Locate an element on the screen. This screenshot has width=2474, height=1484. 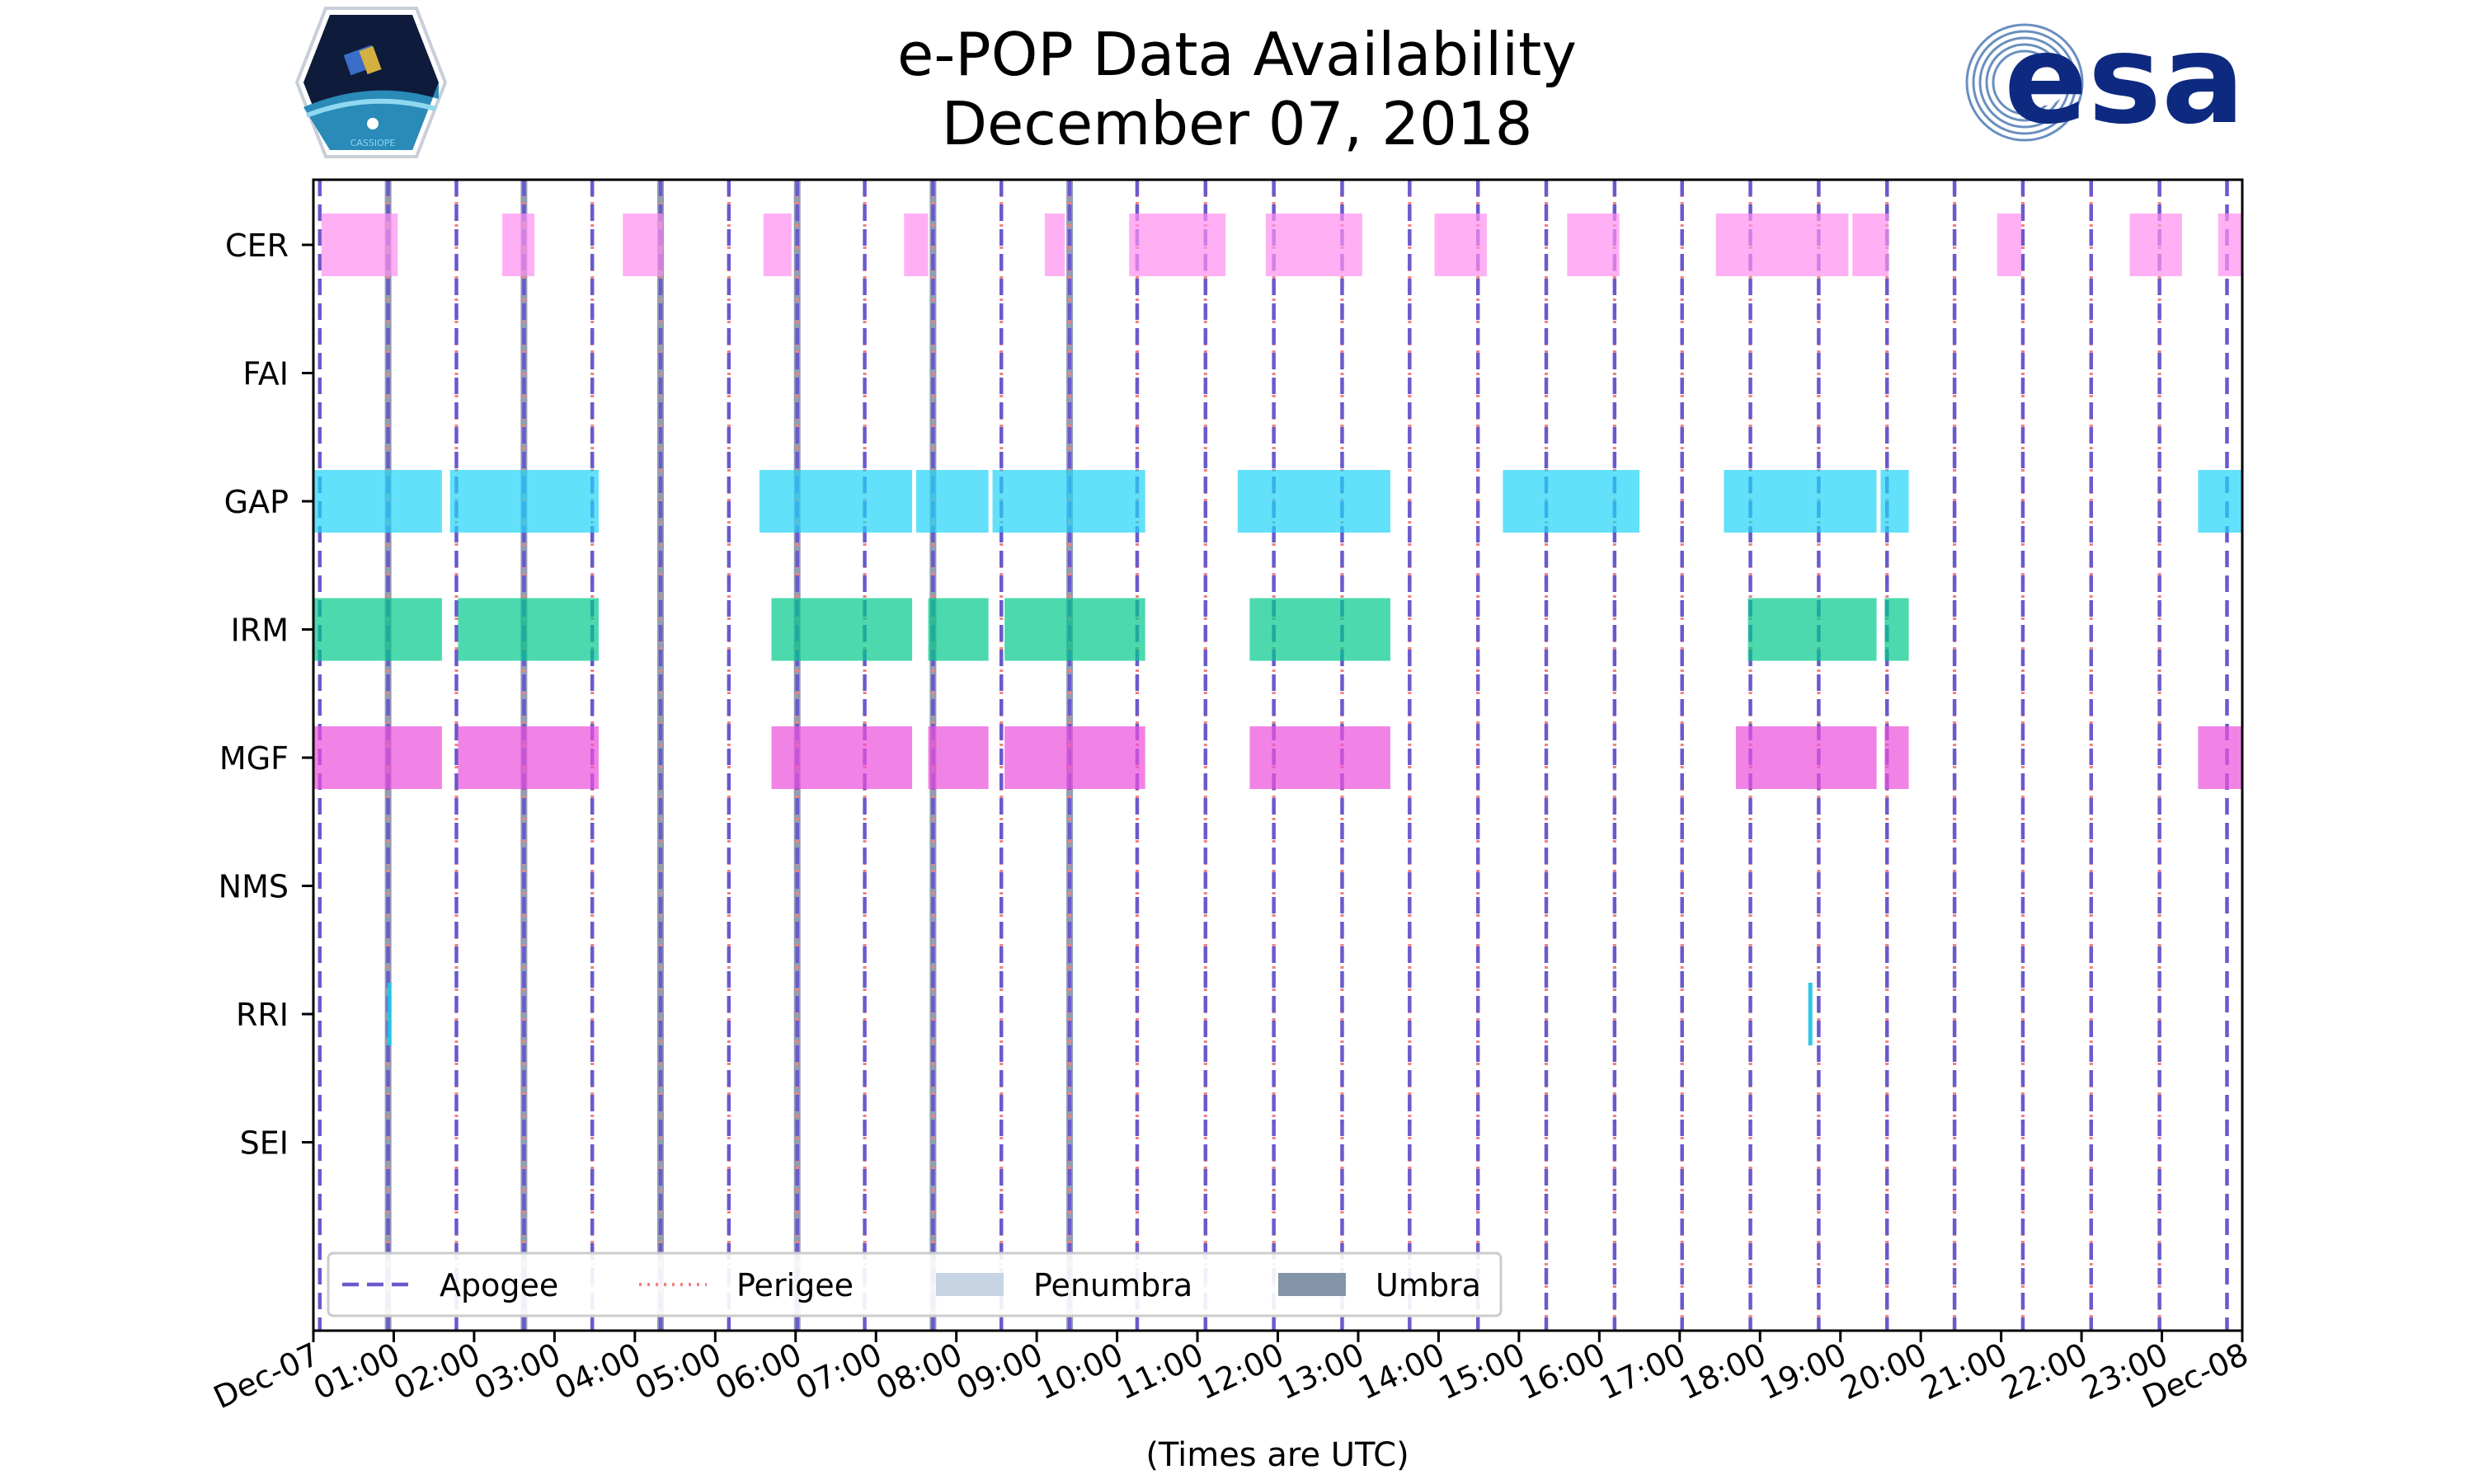
x-tick-label: 14:00 is located at coordinates (1401, 1371).